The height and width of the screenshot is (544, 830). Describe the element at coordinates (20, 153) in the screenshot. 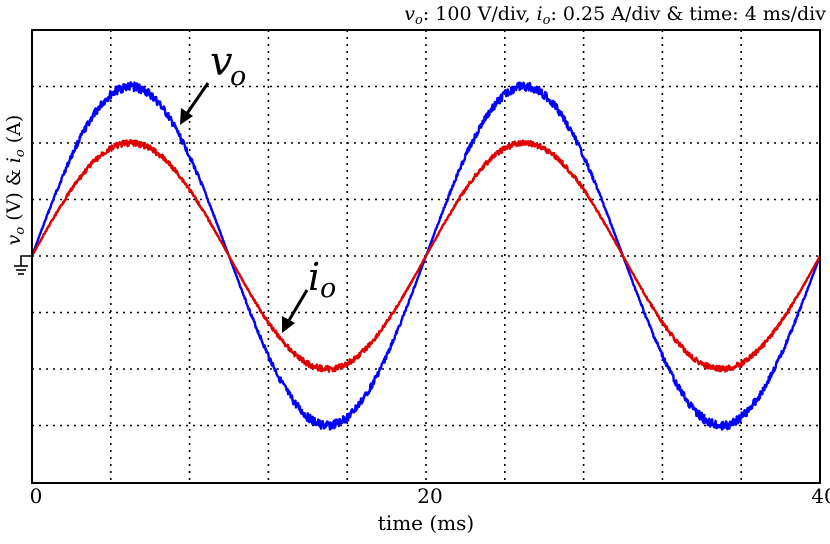

I see `ylabel-i-subscript: o` at that location.